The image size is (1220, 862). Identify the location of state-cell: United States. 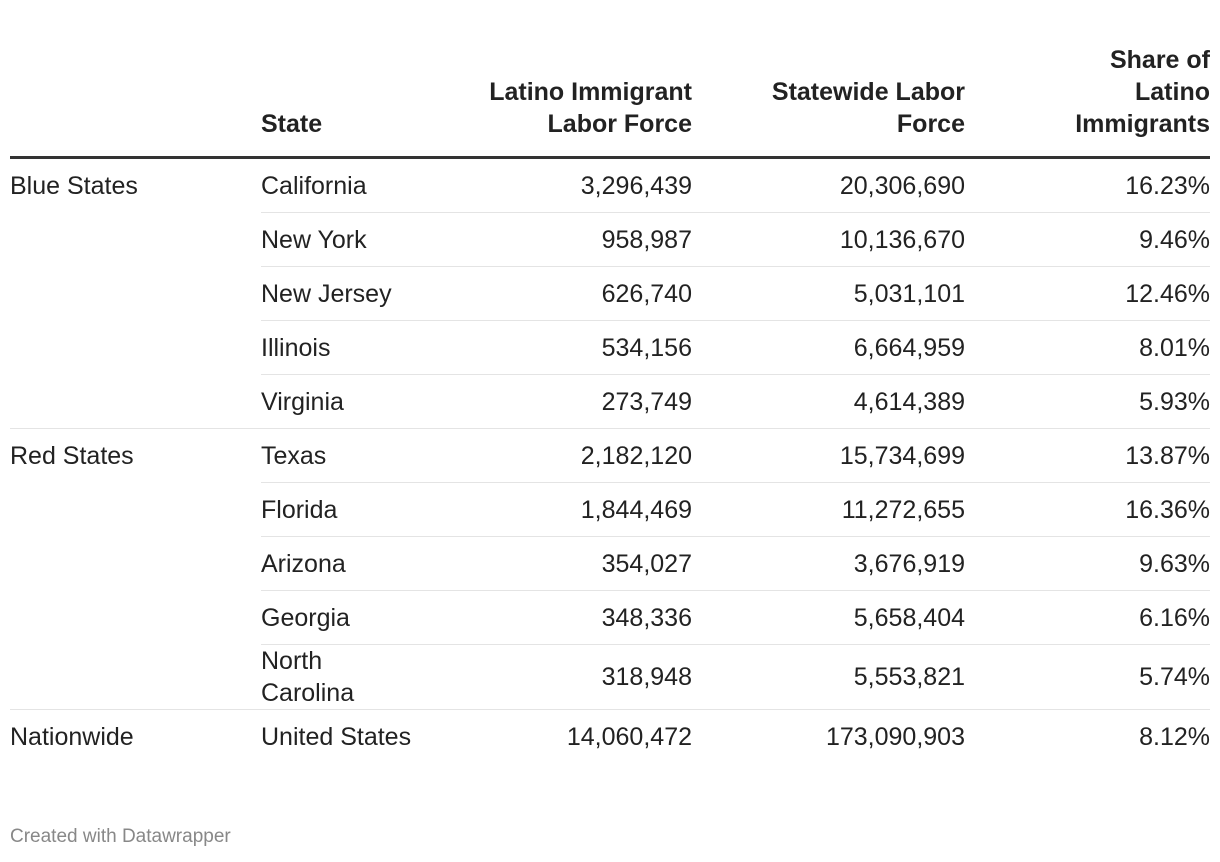
(336, 736).